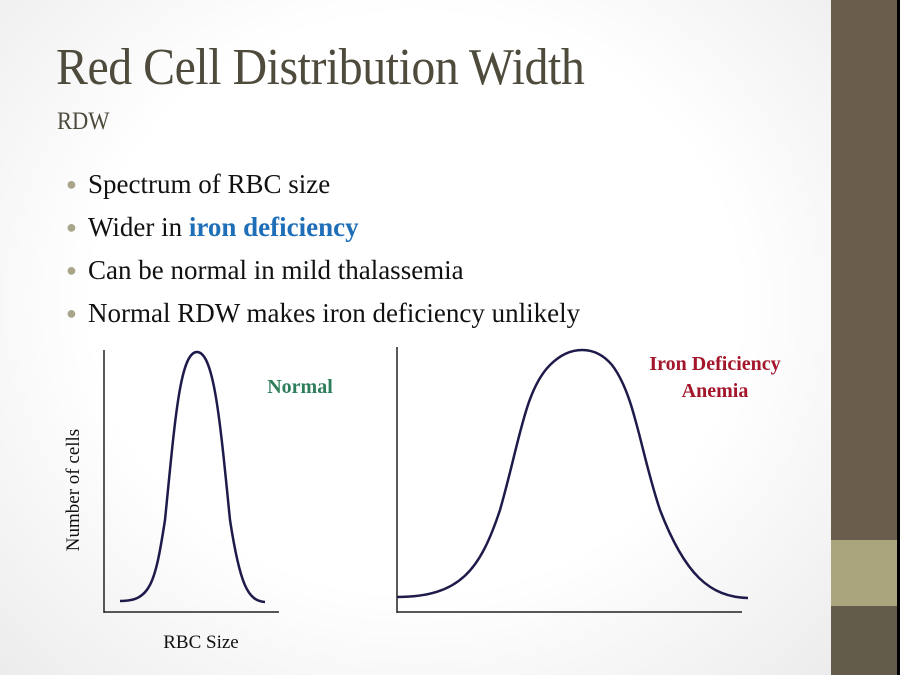 This screenshot has width=900, height=675. I want to click on bullet-text: Wider in, so click(138, 227).